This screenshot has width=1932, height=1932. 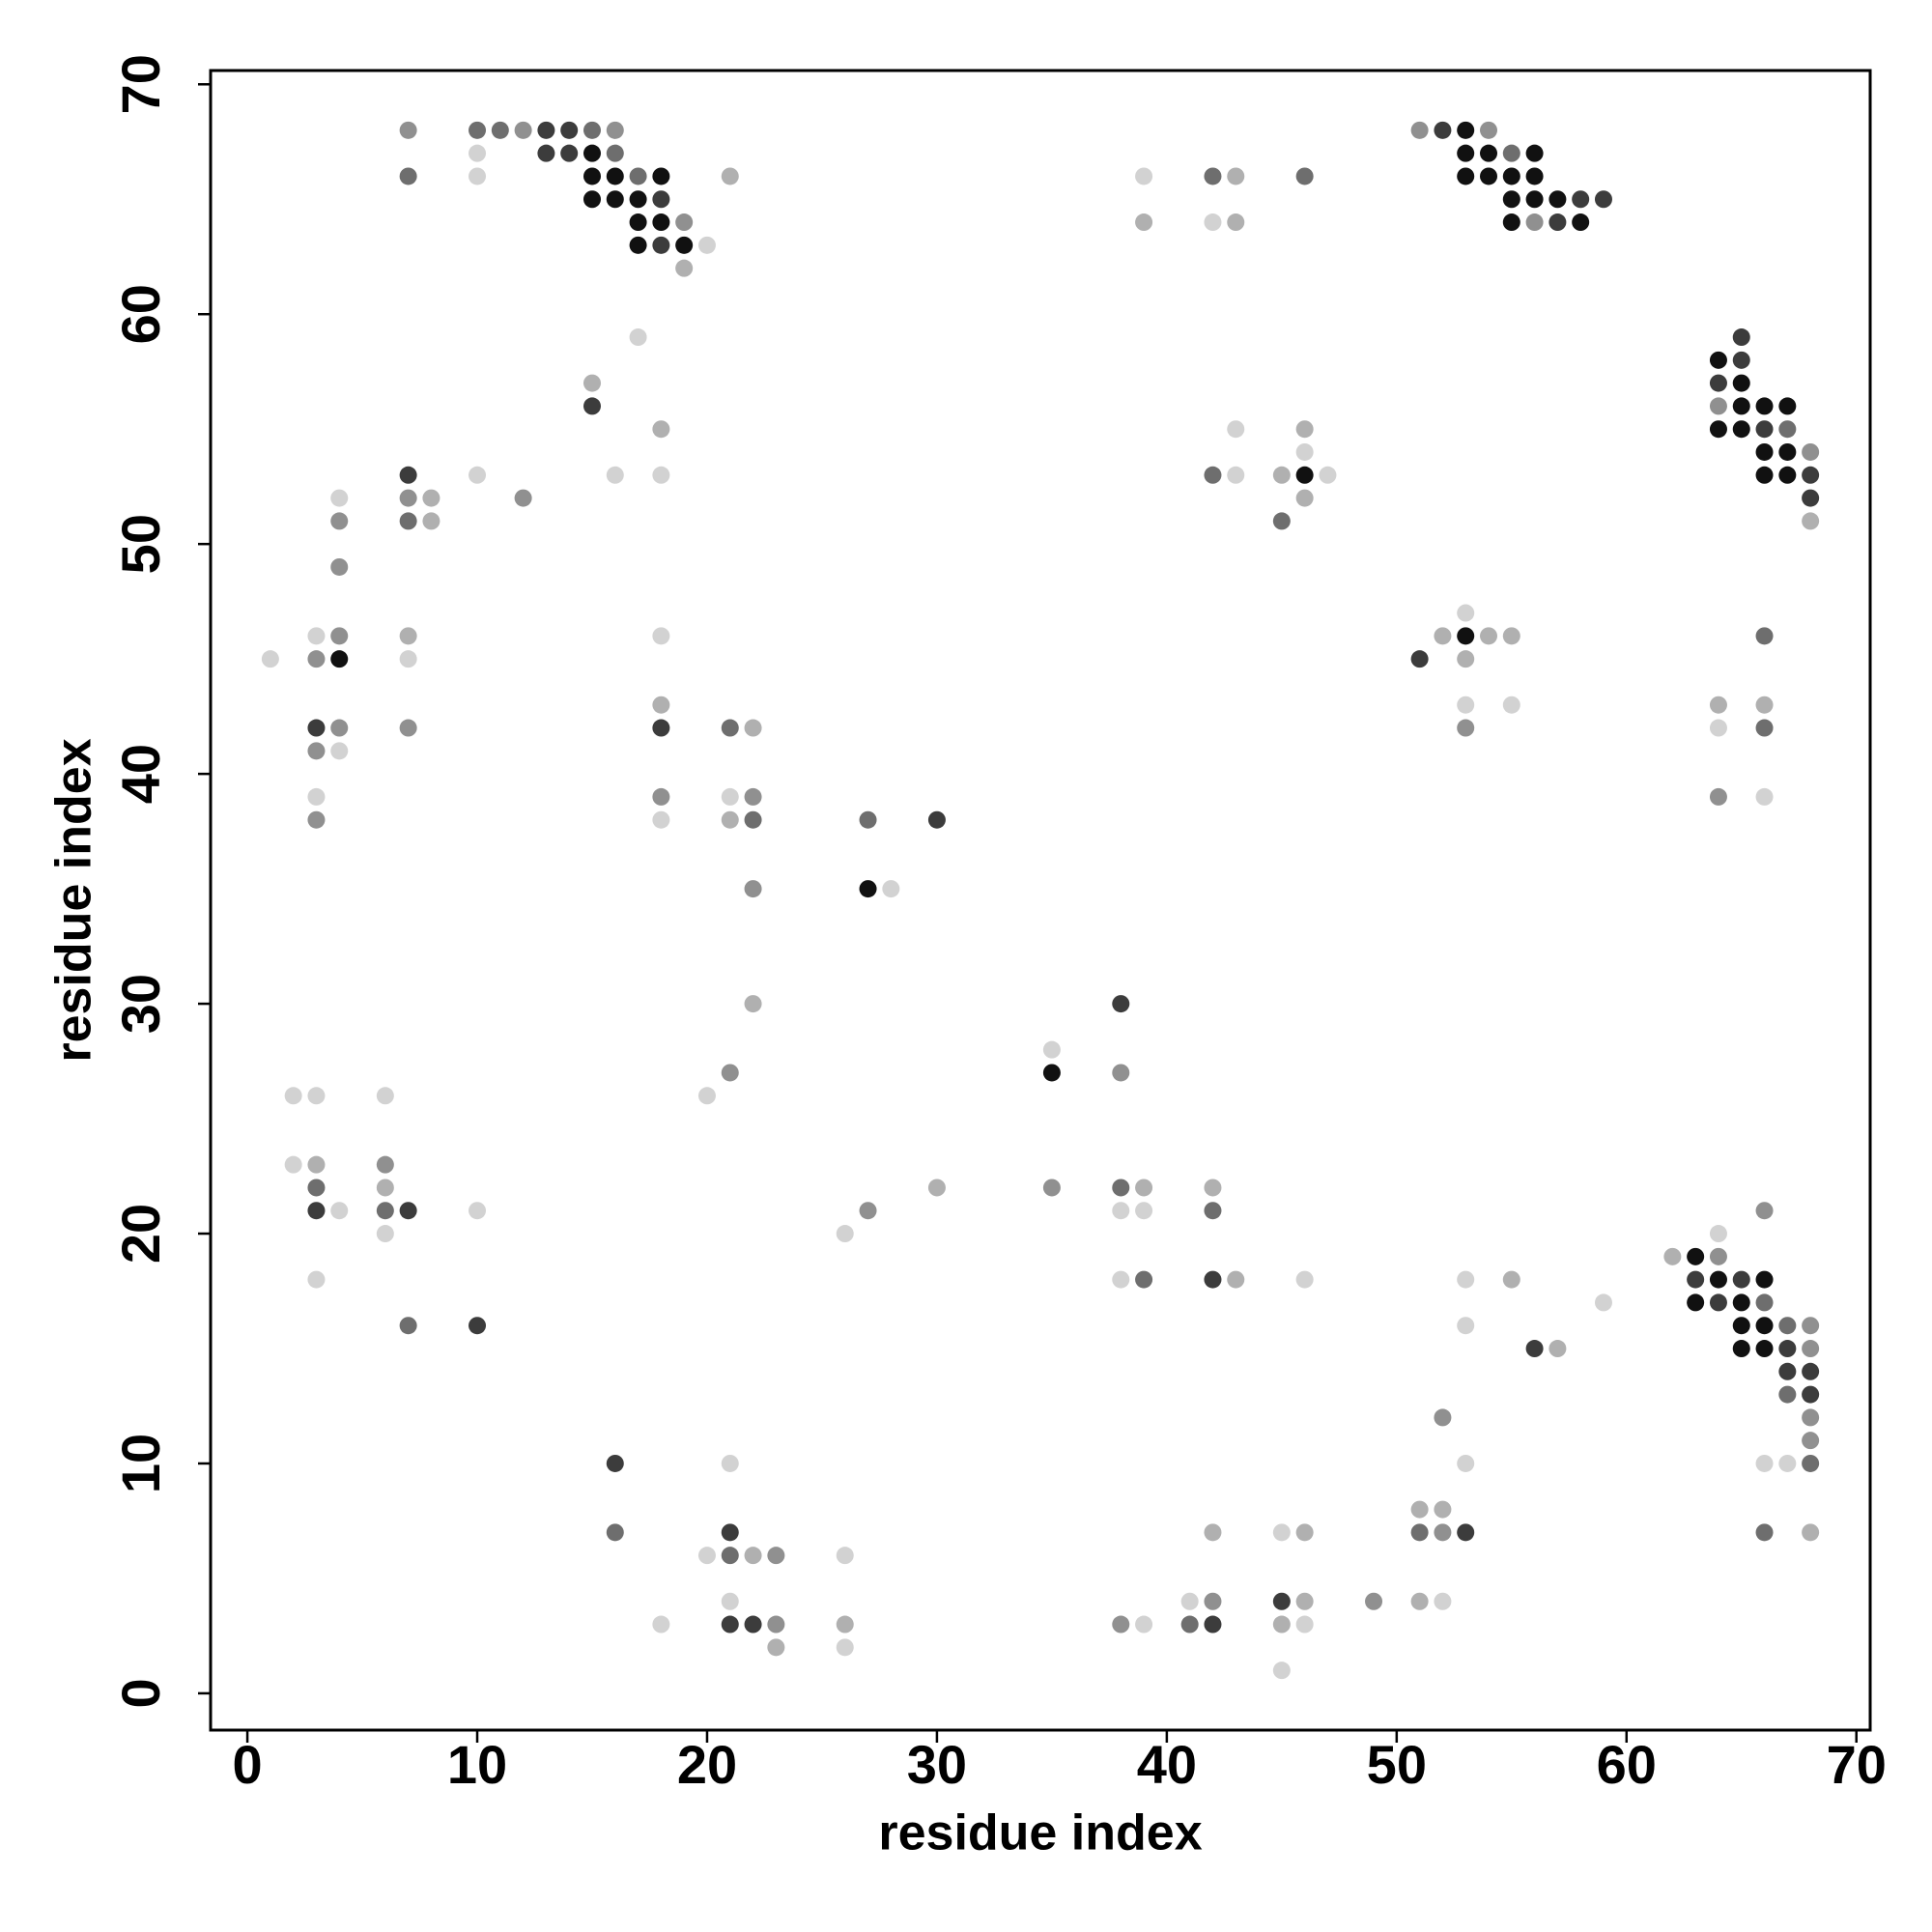 What do you see at coordinates (140, 774) in the screenshot?
I see `y-tick-label: 40` at bounding box center [140, 774].